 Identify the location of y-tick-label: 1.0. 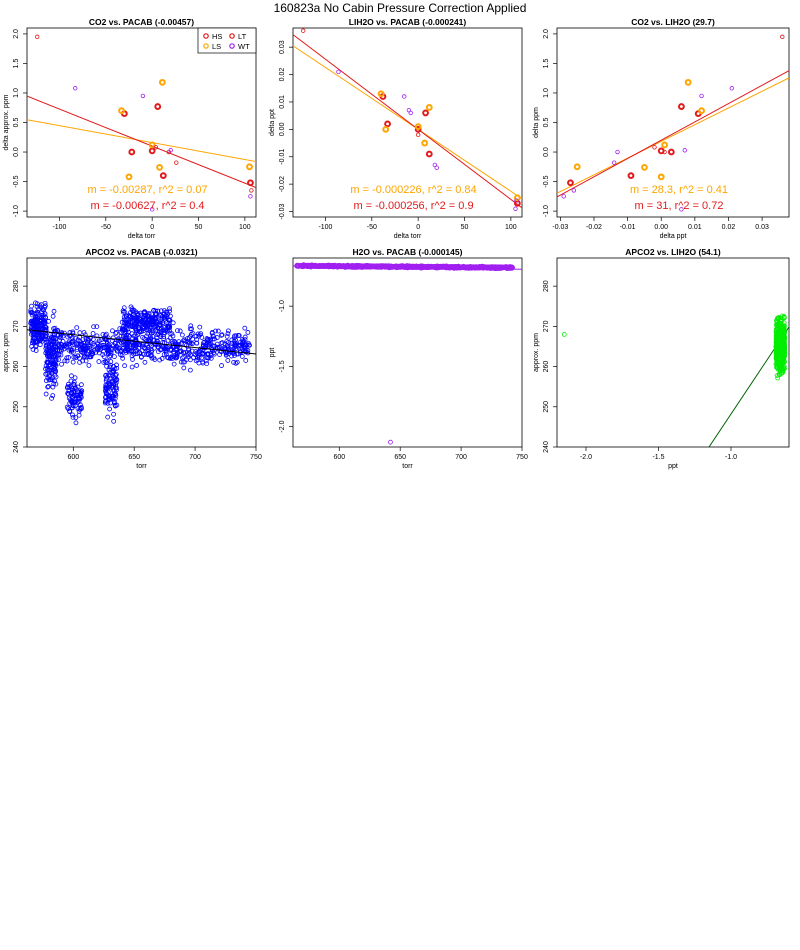
(16, 93).